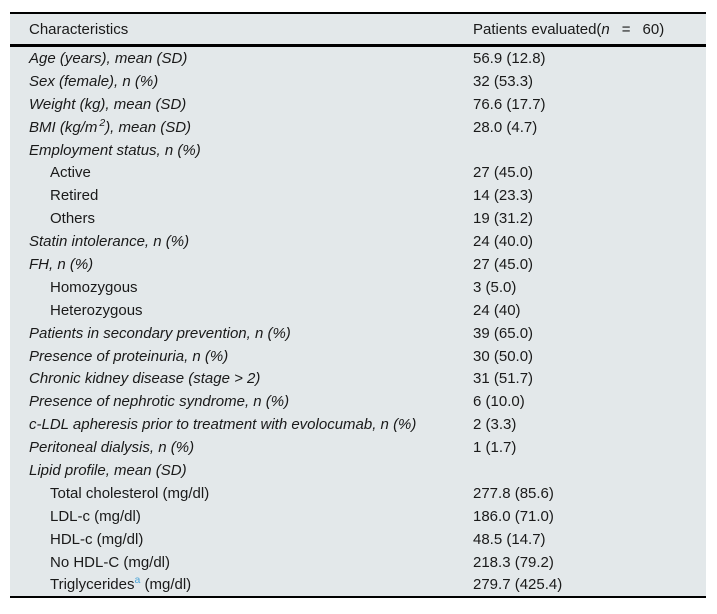 This screenshot has width=717, height=614. Describe the element at coordinates (495, 448) in the screenshot. I see `row-value: 1 (1.7)` at that location.